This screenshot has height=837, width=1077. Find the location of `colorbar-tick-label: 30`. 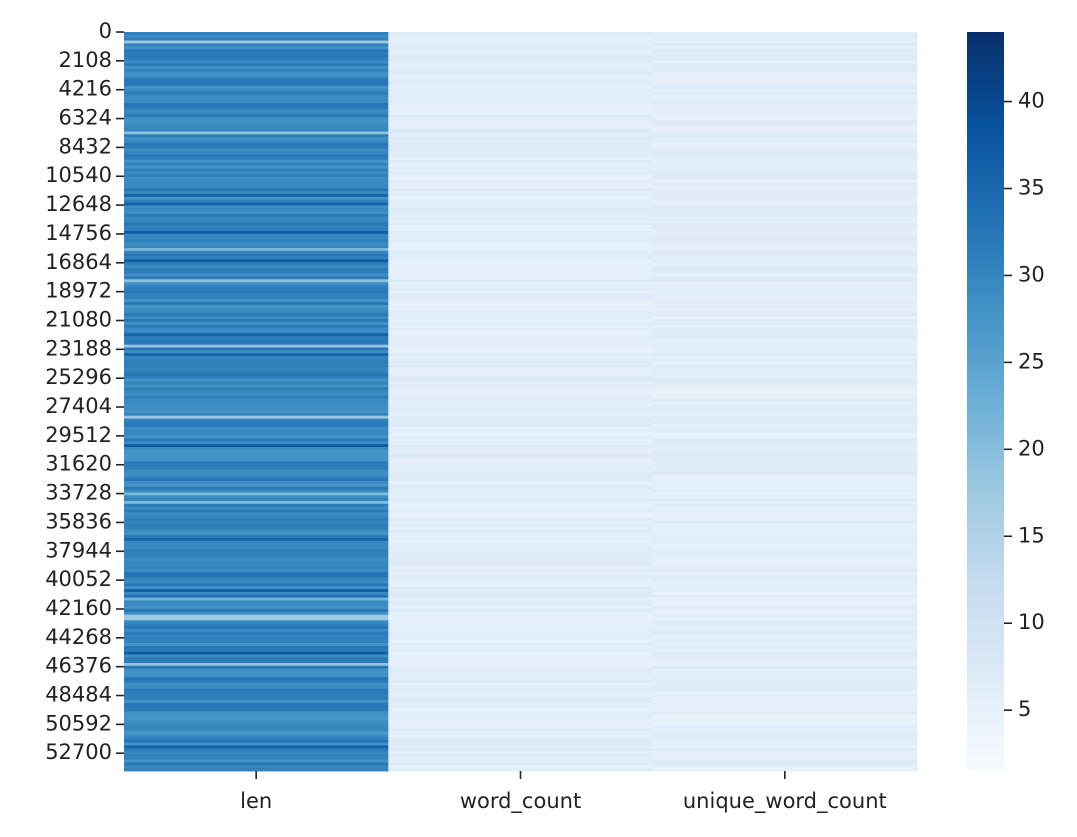

colorbar-tick-label: 30 is located at coordinates (1031, 274).